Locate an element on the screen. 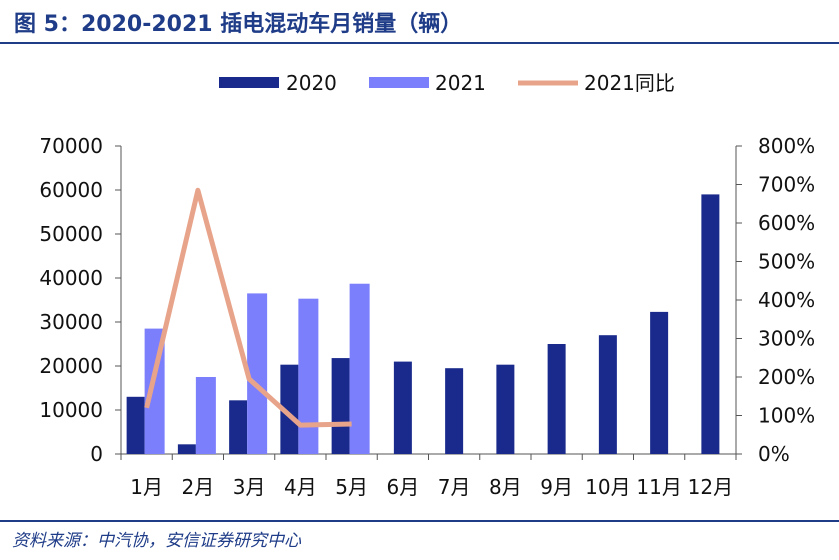  x-tick-label: 6月 is located at coordinates (403, 487).